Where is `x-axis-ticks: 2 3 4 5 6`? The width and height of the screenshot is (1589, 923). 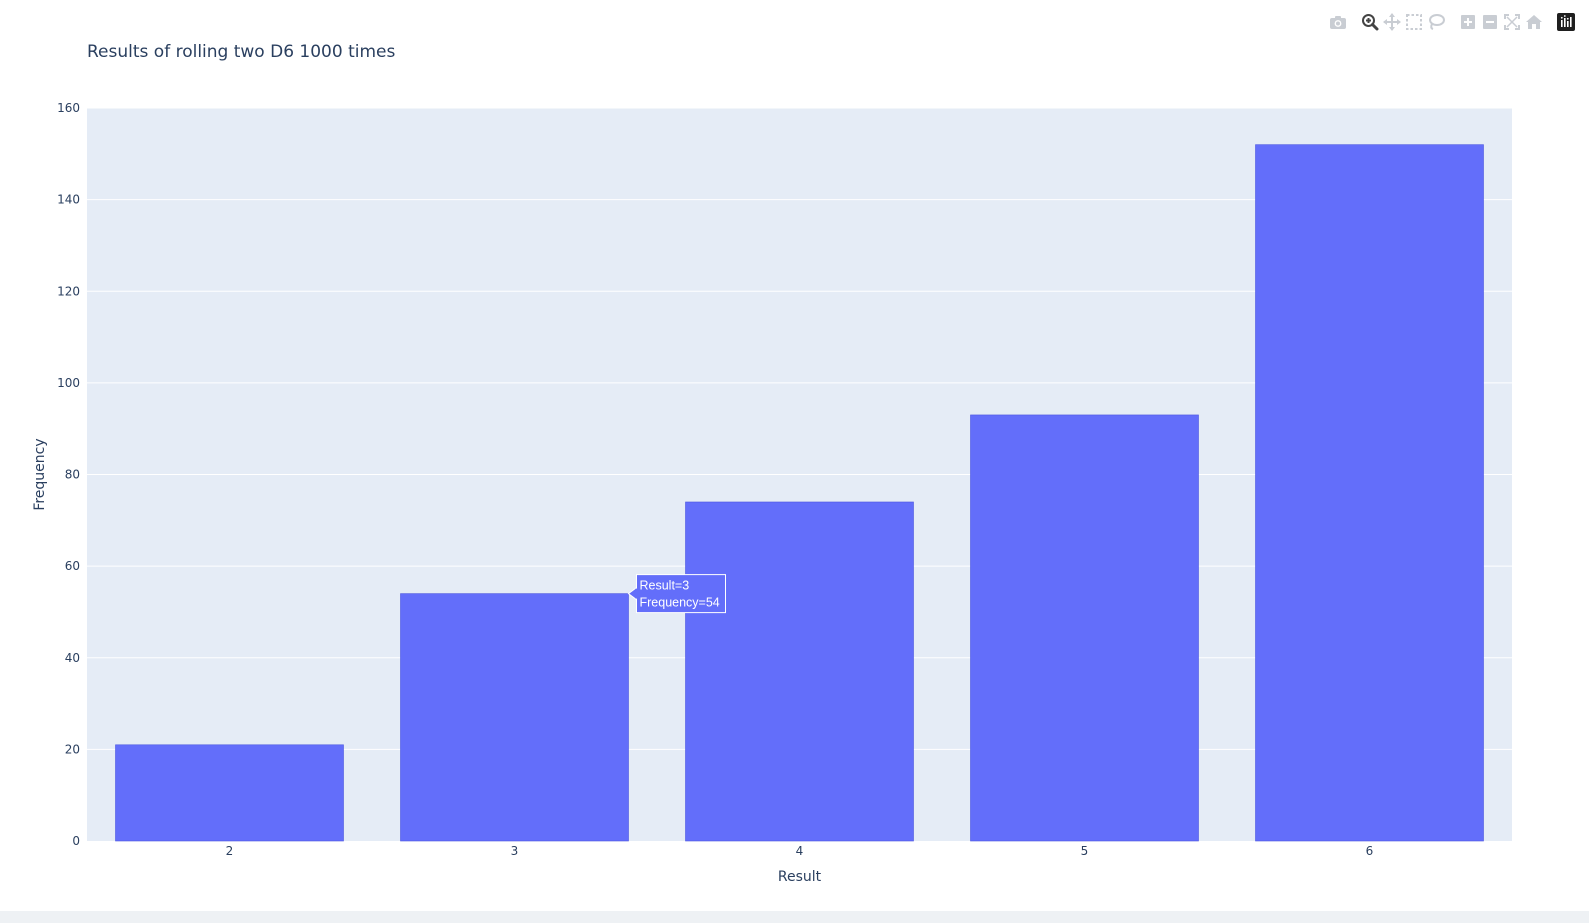 x-axis-ticks: 2 3 4 5 6 is located at coordinates (800, 851).